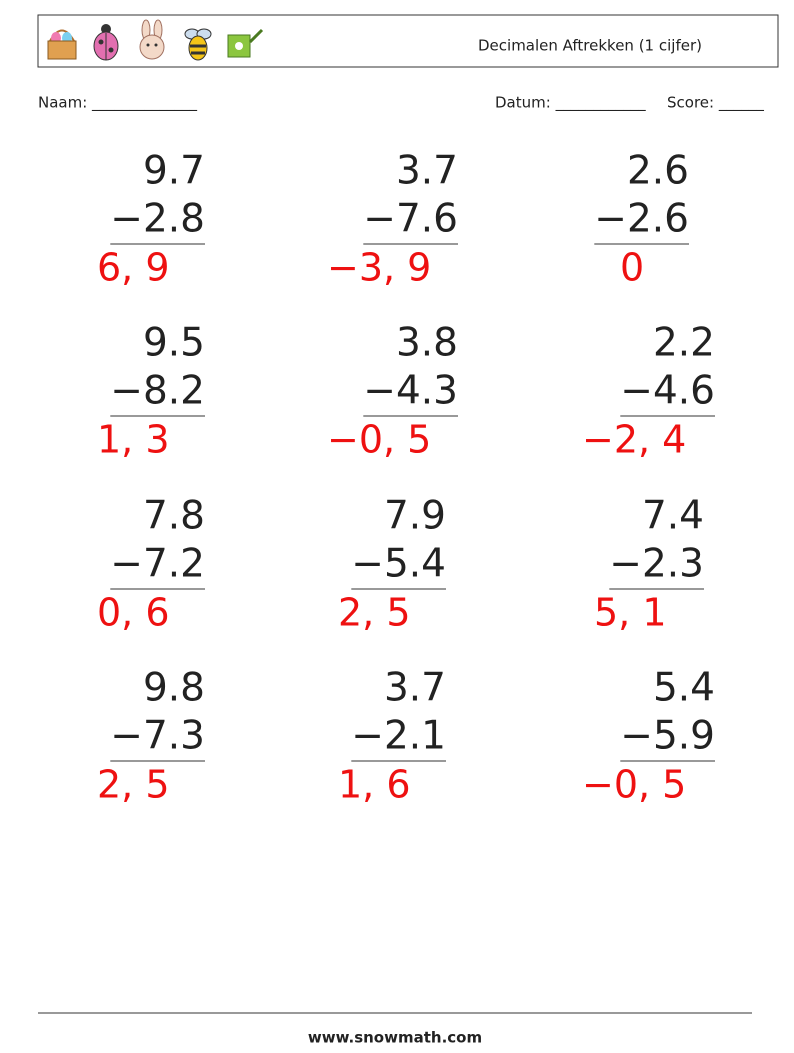 The height and width of the screenshot is (1053, 794). I want to click on minuend: 3.8, so click(427, 343).